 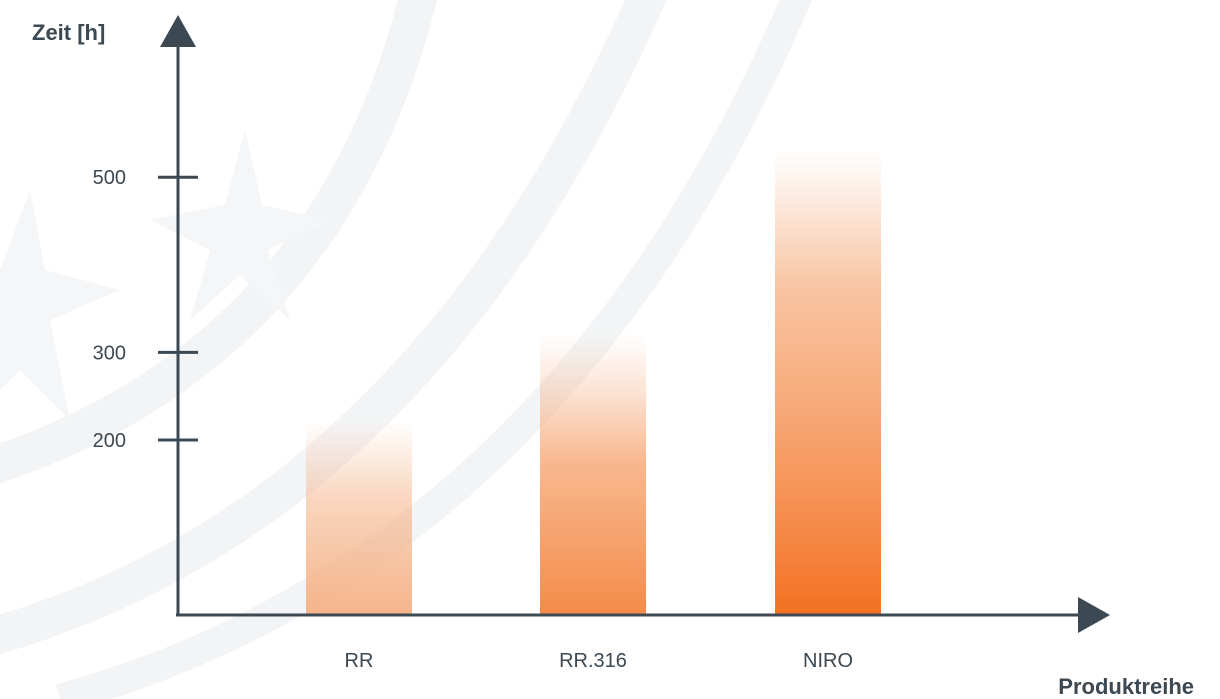 I want to click on x-axis-title: Produktreihe, so click(x=1126, y=686).